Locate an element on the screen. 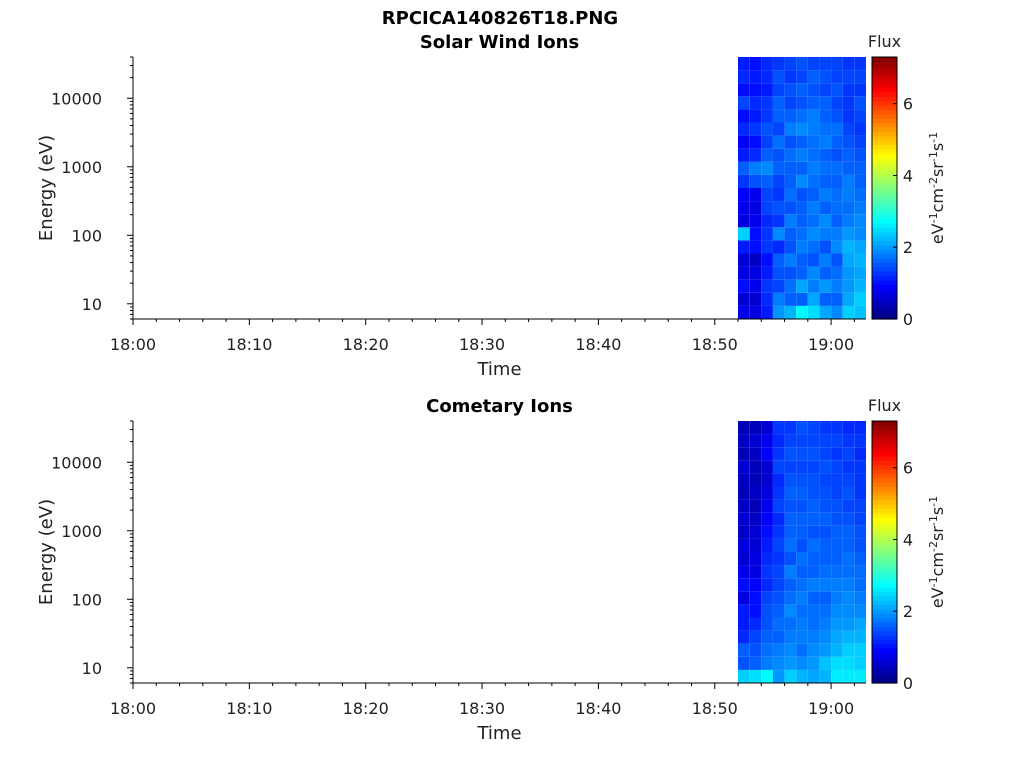 The width and height of the screenshot is (1024, 768). colorbar: Flux 0 2 4 6 eV-1cm-2sr-1s-1 is located at coordinates (907, 180).